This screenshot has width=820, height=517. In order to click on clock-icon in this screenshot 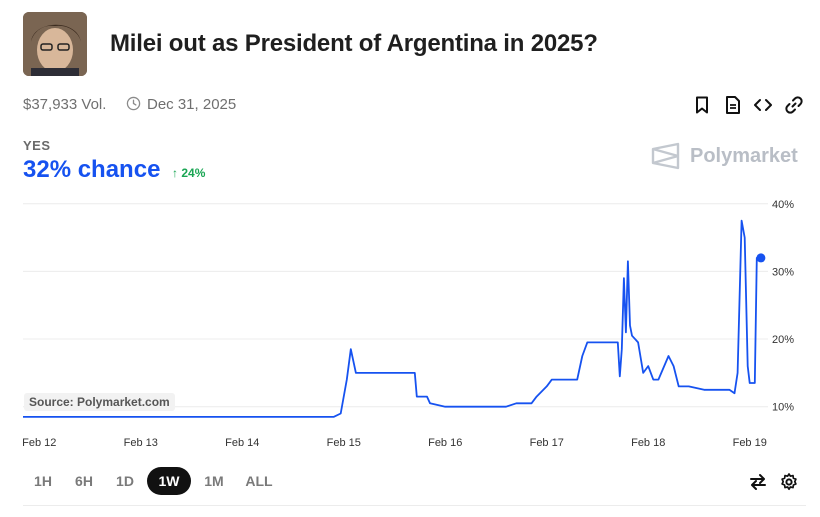, I will do `click(133, 104)`.